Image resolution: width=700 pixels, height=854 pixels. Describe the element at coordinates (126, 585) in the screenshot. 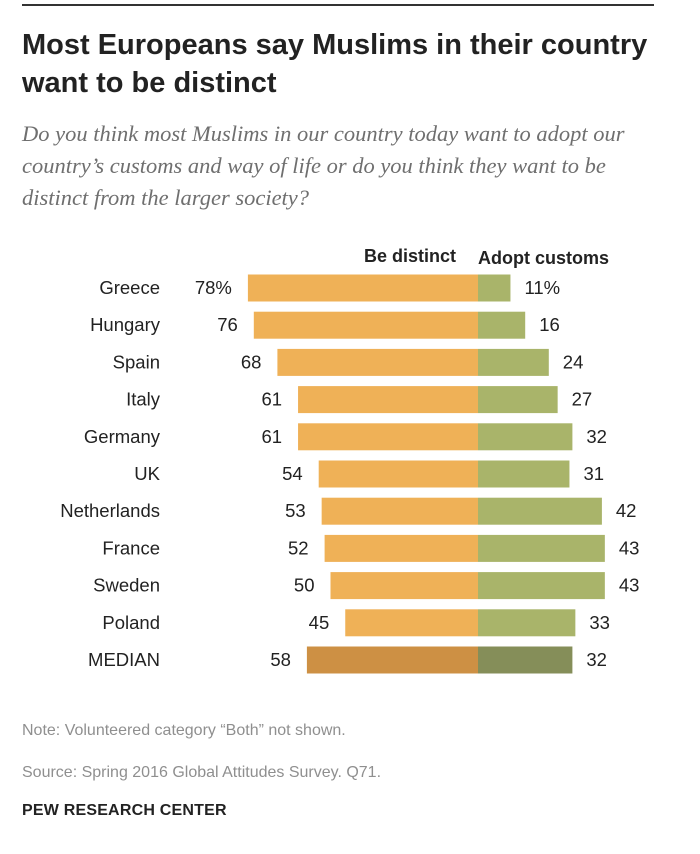

I see `category-label: Sweden` at that location.